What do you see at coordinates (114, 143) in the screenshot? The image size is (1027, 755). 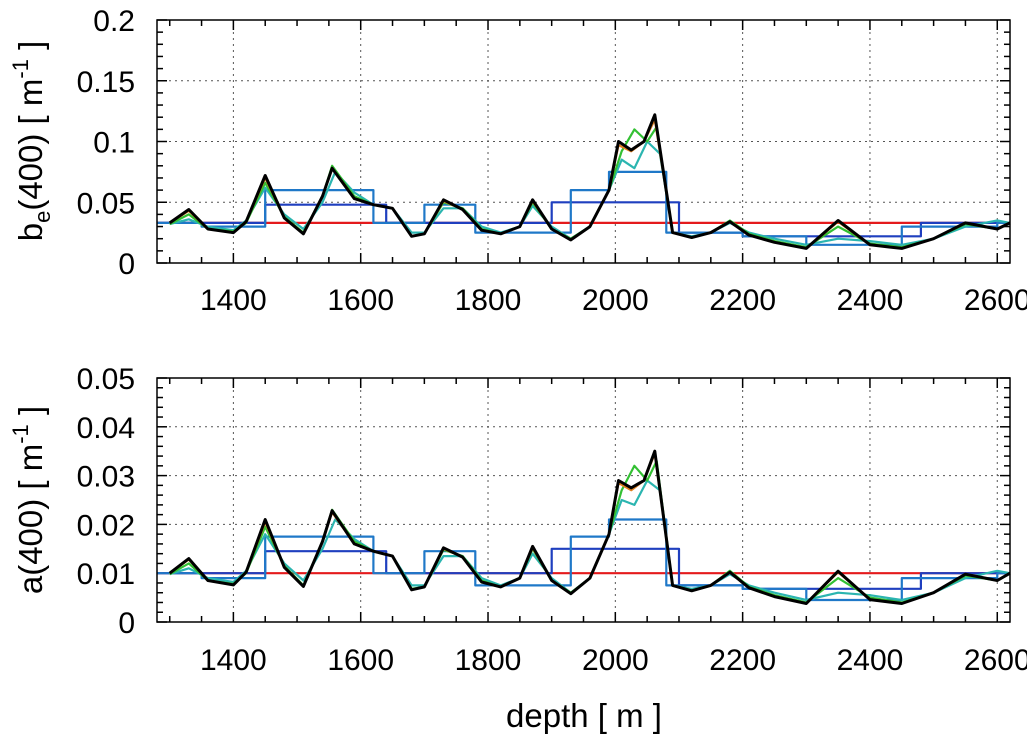 I see `y-tick-label: 0.1` at bounding box center [114, 143].